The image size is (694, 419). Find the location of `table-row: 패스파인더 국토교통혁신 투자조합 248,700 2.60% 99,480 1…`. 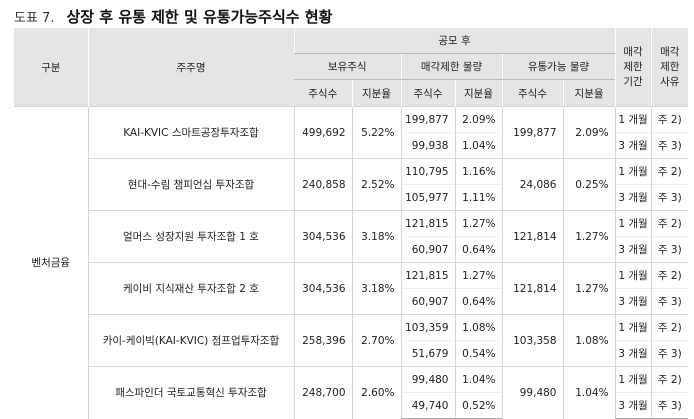

table-row: 패스파인더 국토교통혁신 투자조합 248,700 2.60% 99,480 1… is located at coordinates (351, 392).